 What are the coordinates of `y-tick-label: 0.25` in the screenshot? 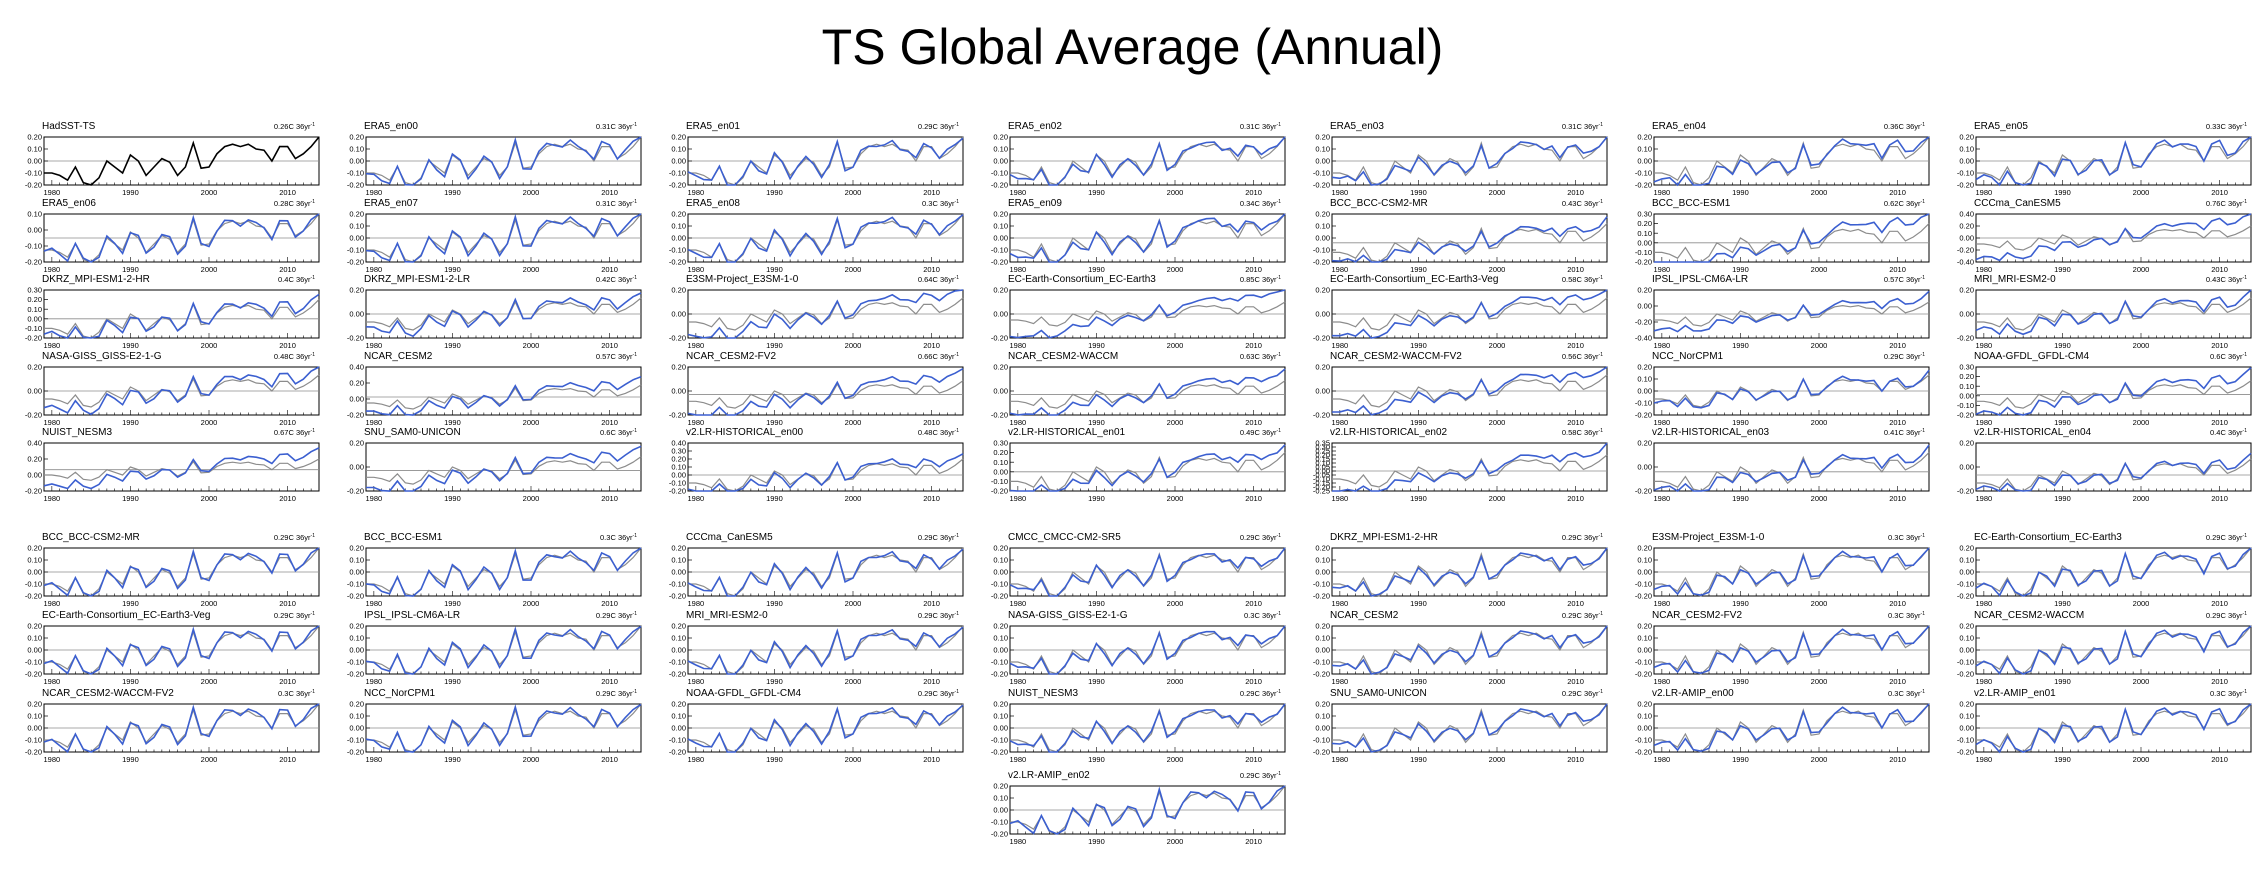 It's located at (1322, 451).